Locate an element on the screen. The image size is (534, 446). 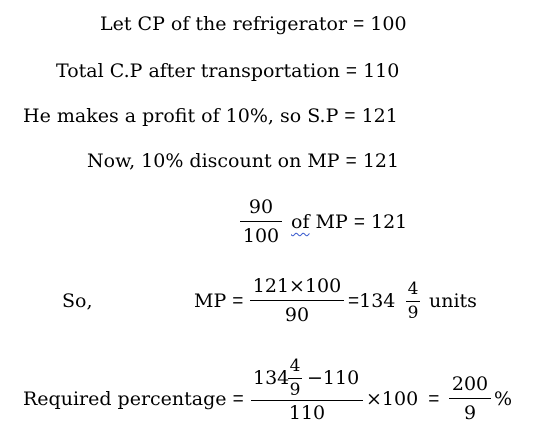
line-text: He makes a profit of 10%, so S.P is located at coordinates (181, 116).